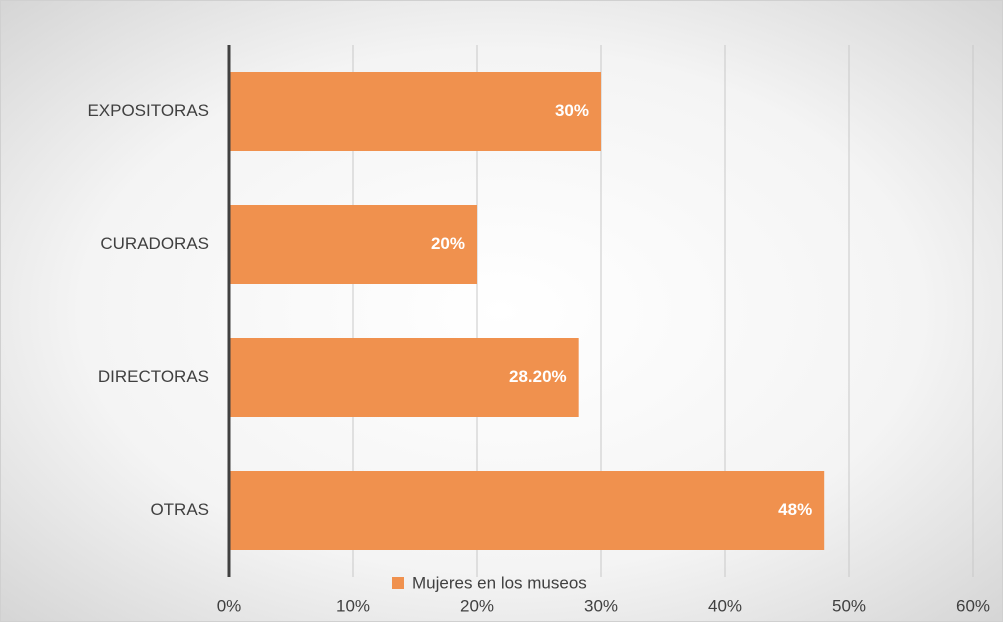 The image size is (1003, 622). What do you see at coordinates (148, 110) in the screenshot?
I see `y-tick-label: EXPOSITORAS` at bounding box center [148, 110].